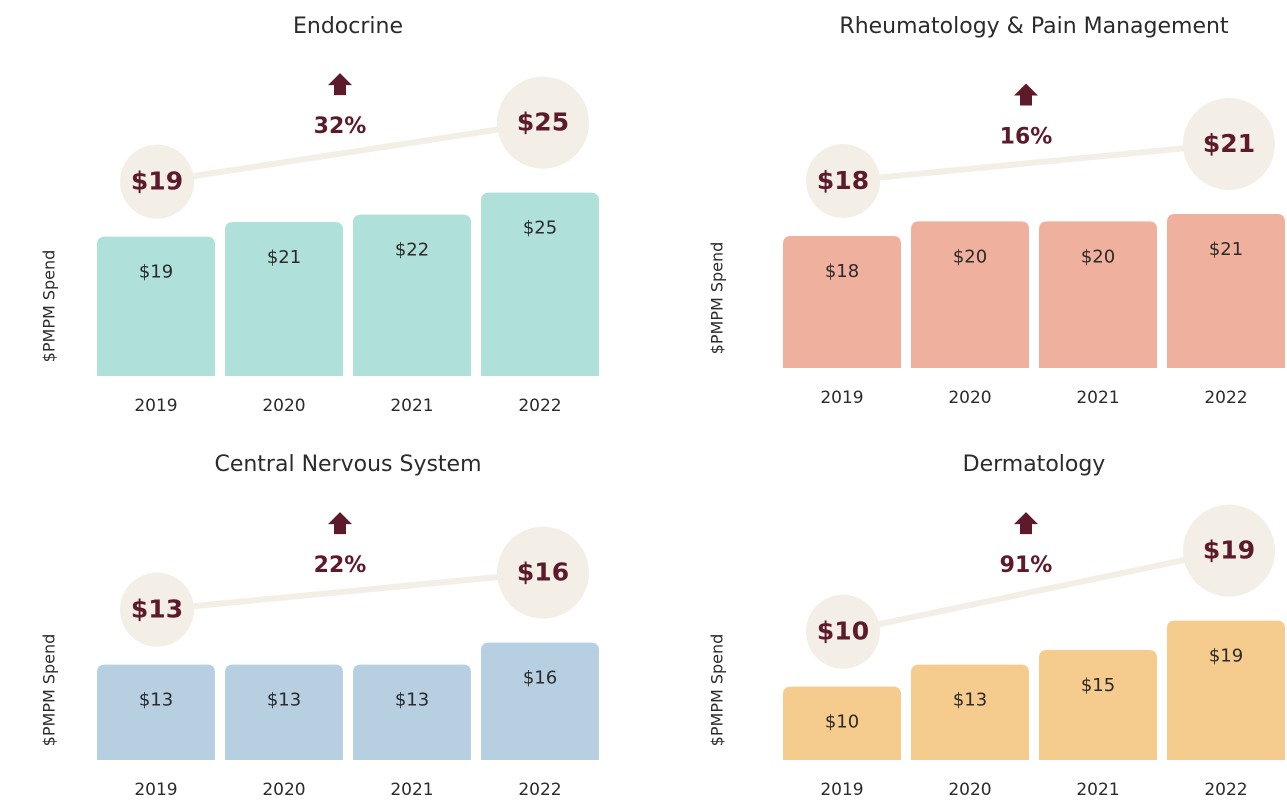  Describe the element at coordinates (1034, 26) in the screenshot. I see `chart-title: Rheumatology & Pain Management` at that location.